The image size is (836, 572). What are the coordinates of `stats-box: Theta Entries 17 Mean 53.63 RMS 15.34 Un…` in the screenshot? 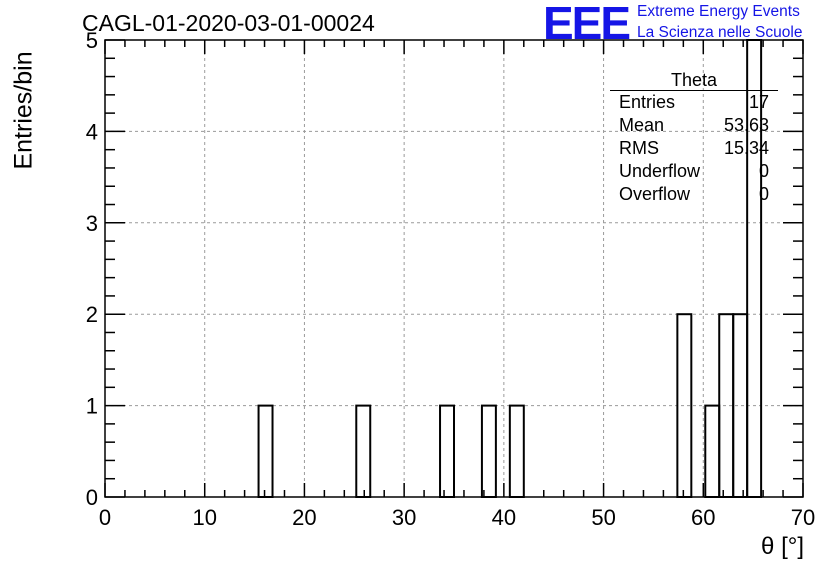 It's located at (694, 138).